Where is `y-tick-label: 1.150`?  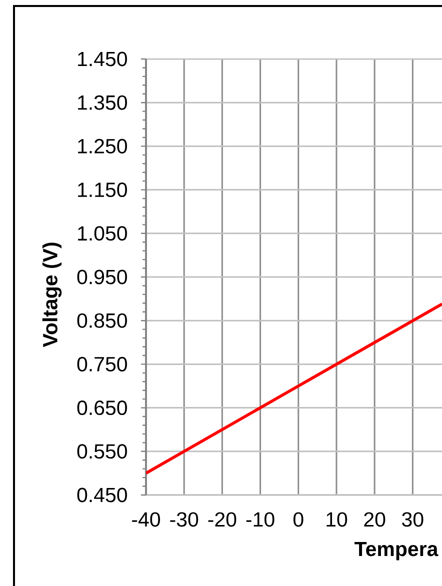
y-tick-label: 1.150 is located at coordinates (102, 190).